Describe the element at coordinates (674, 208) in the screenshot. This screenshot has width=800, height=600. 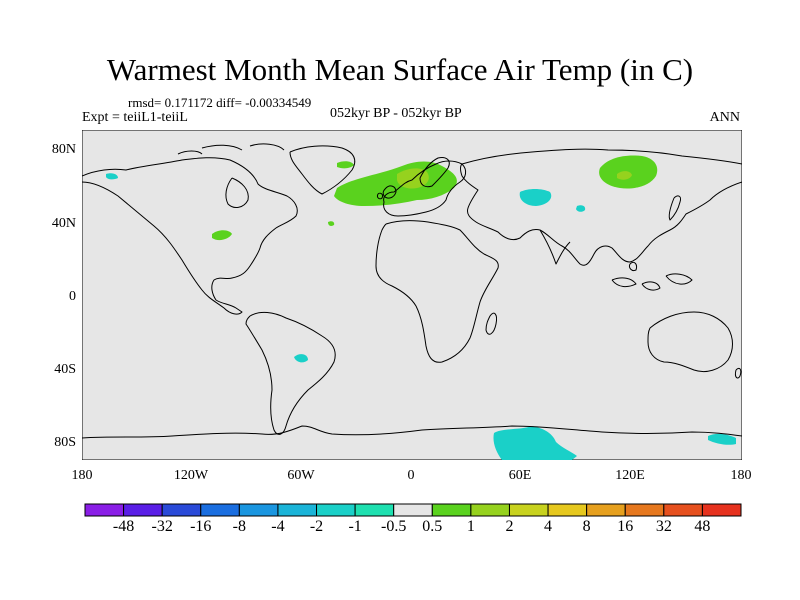
I see `japan-coast` at that location.